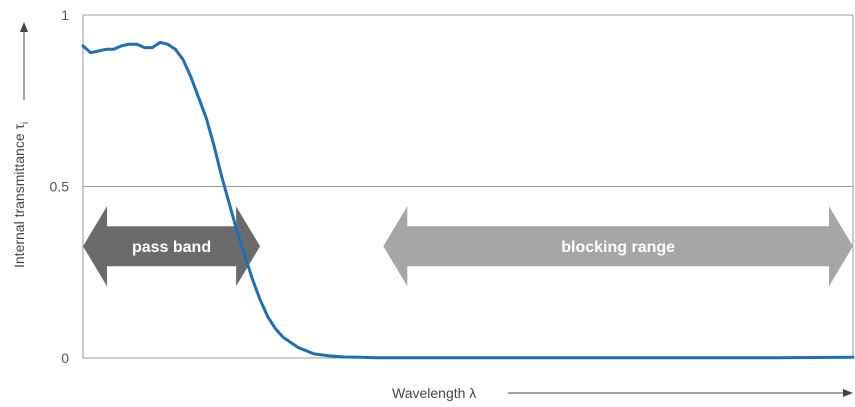 This screenshot has height=407, width=855. Describe the element at coordinates (65, 358) in the screenshot. I see `y-tick-label-0: 0` at that location.